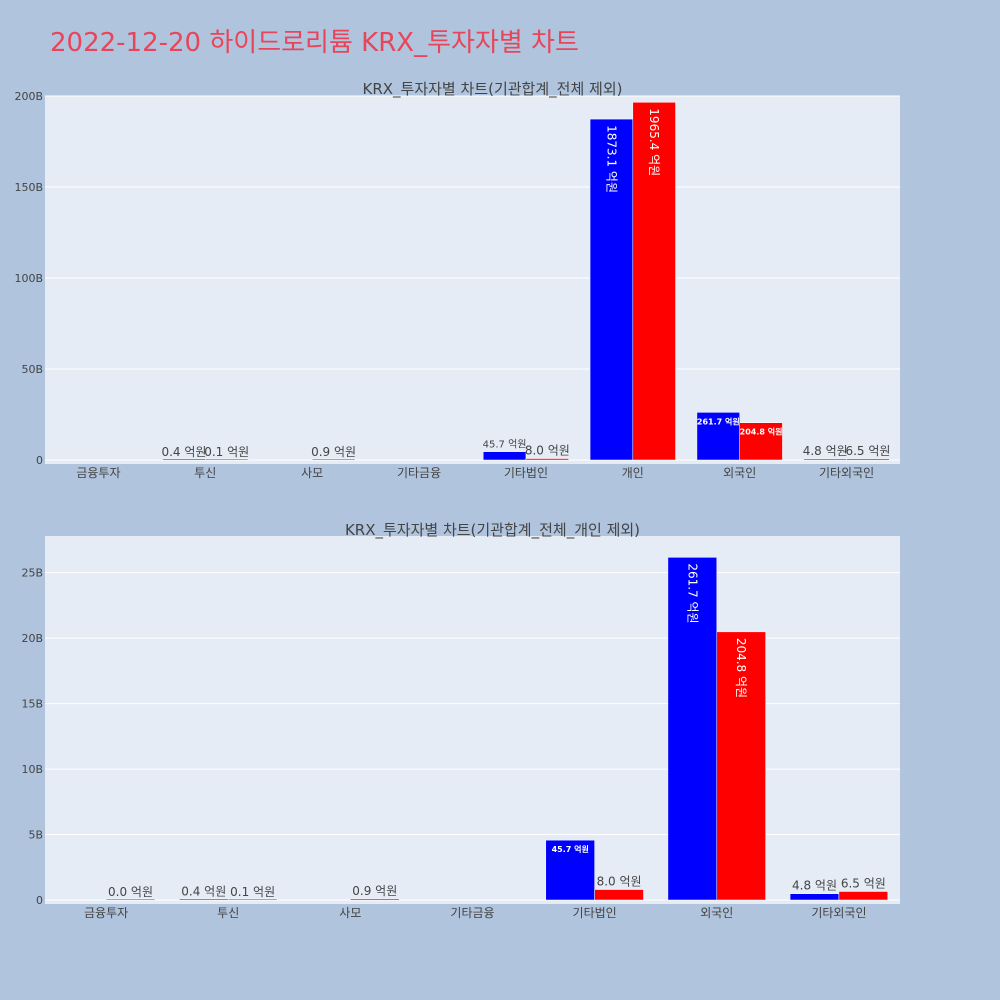  What do you see at coordinates (314, 43) in the screenshot?
I see `page-title: 2022-12-20 하이드로리튬 KRX_투자자별 차트` at bounding box center [314, 43].